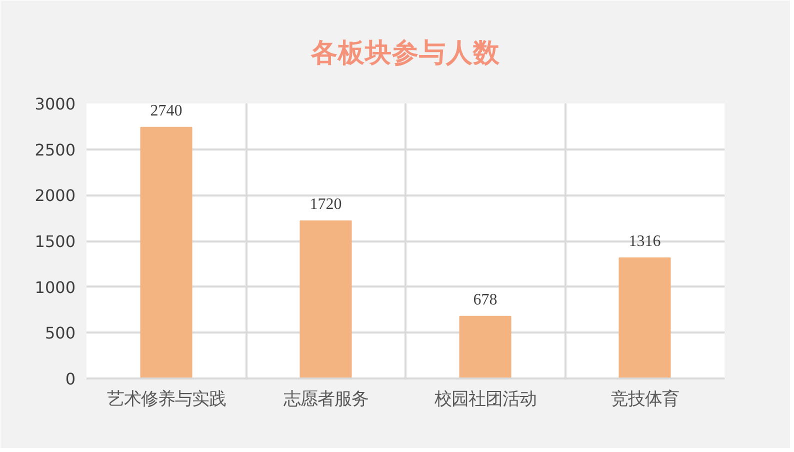 This screenshot has height=452, width=794. What do you see at coordinates (166, 111) in the screenshot?
I see `data-label: 2740` at bounding box center [166, 111].